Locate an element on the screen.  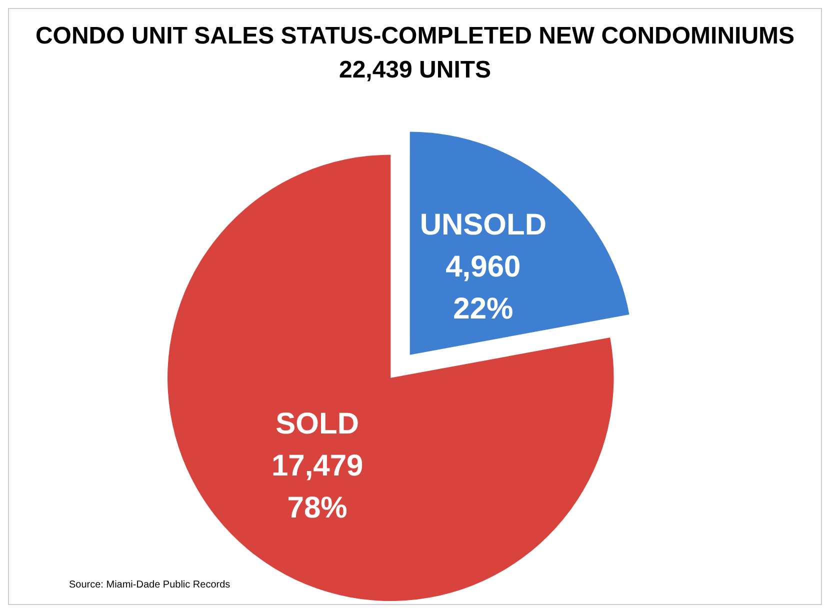
source-note: Source: Miami-Dade Public Records is located at coordinates (149, 585).